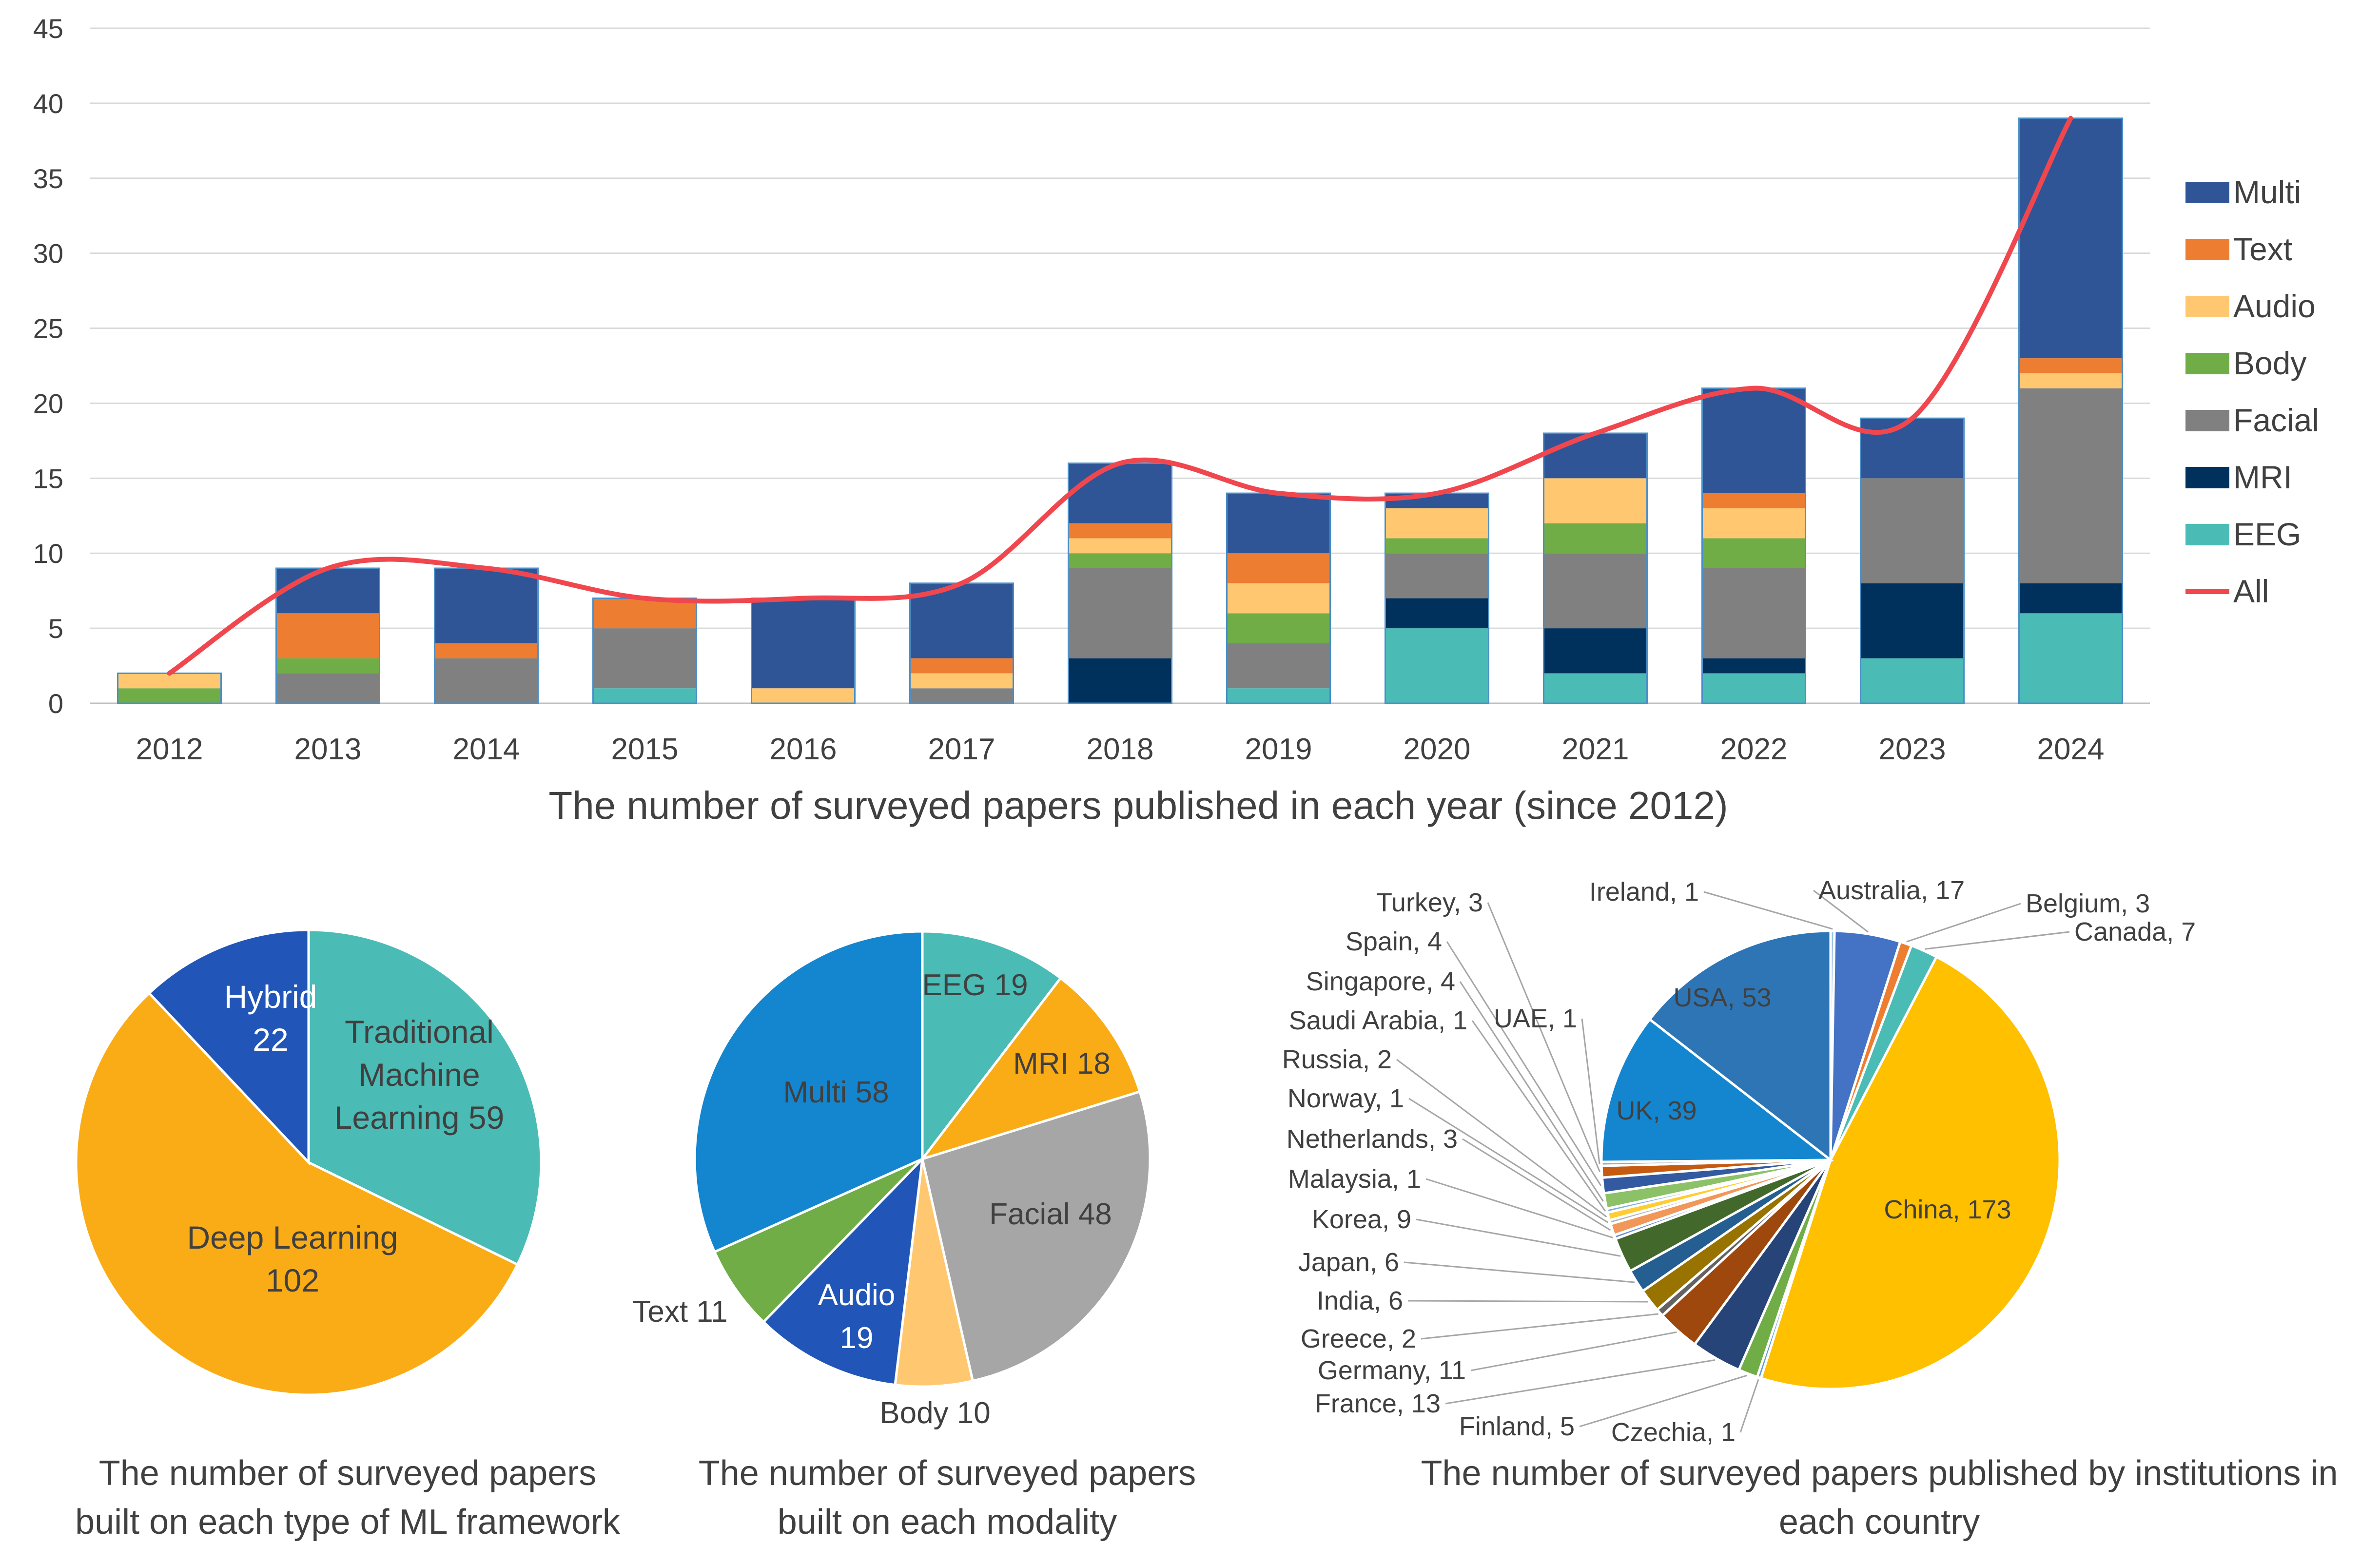  What do you see at coordinates (1891, 890) in the screenshot?
I see `slice-label: Australia, 17` at bounding box center [1891, 890].